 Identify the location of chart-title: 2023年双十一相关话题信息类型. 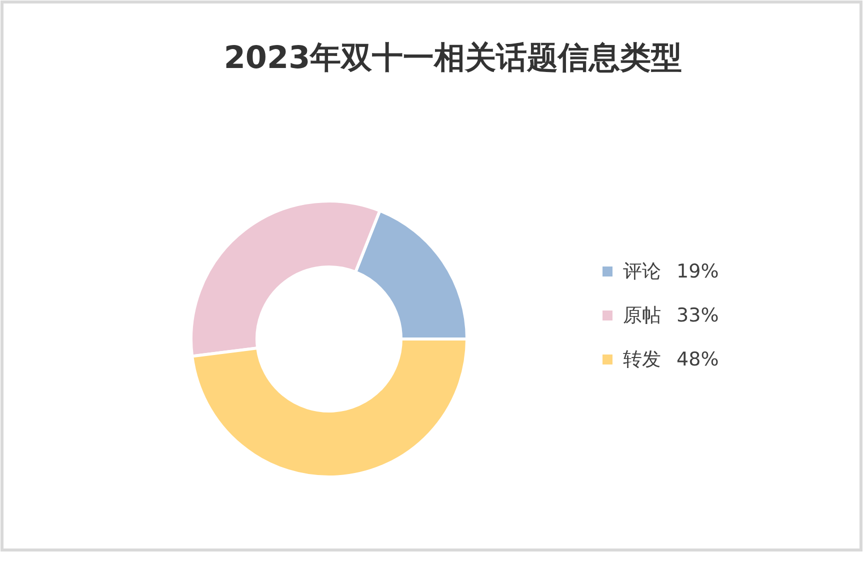
(453, 58).